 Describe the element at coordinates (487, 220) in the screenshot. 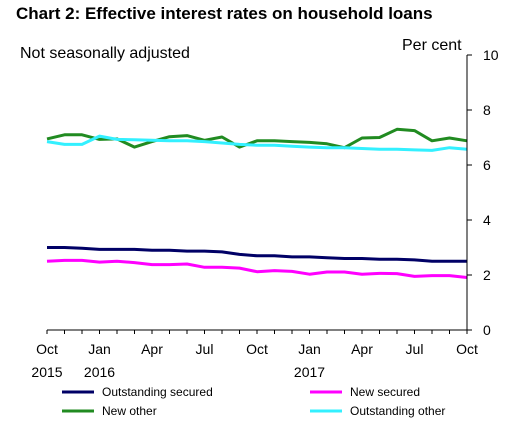

I see `y-tick-label: 4` at that location.